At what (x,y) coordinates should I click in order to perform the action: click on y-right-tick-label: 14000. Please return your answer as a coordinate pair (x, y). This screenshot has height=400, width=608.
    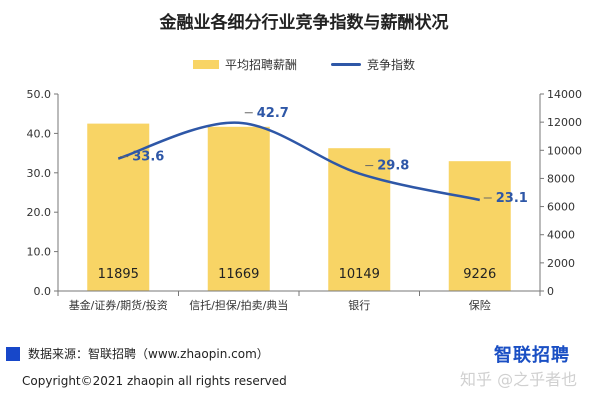
    Looking at the image, I should click on (564, 94).